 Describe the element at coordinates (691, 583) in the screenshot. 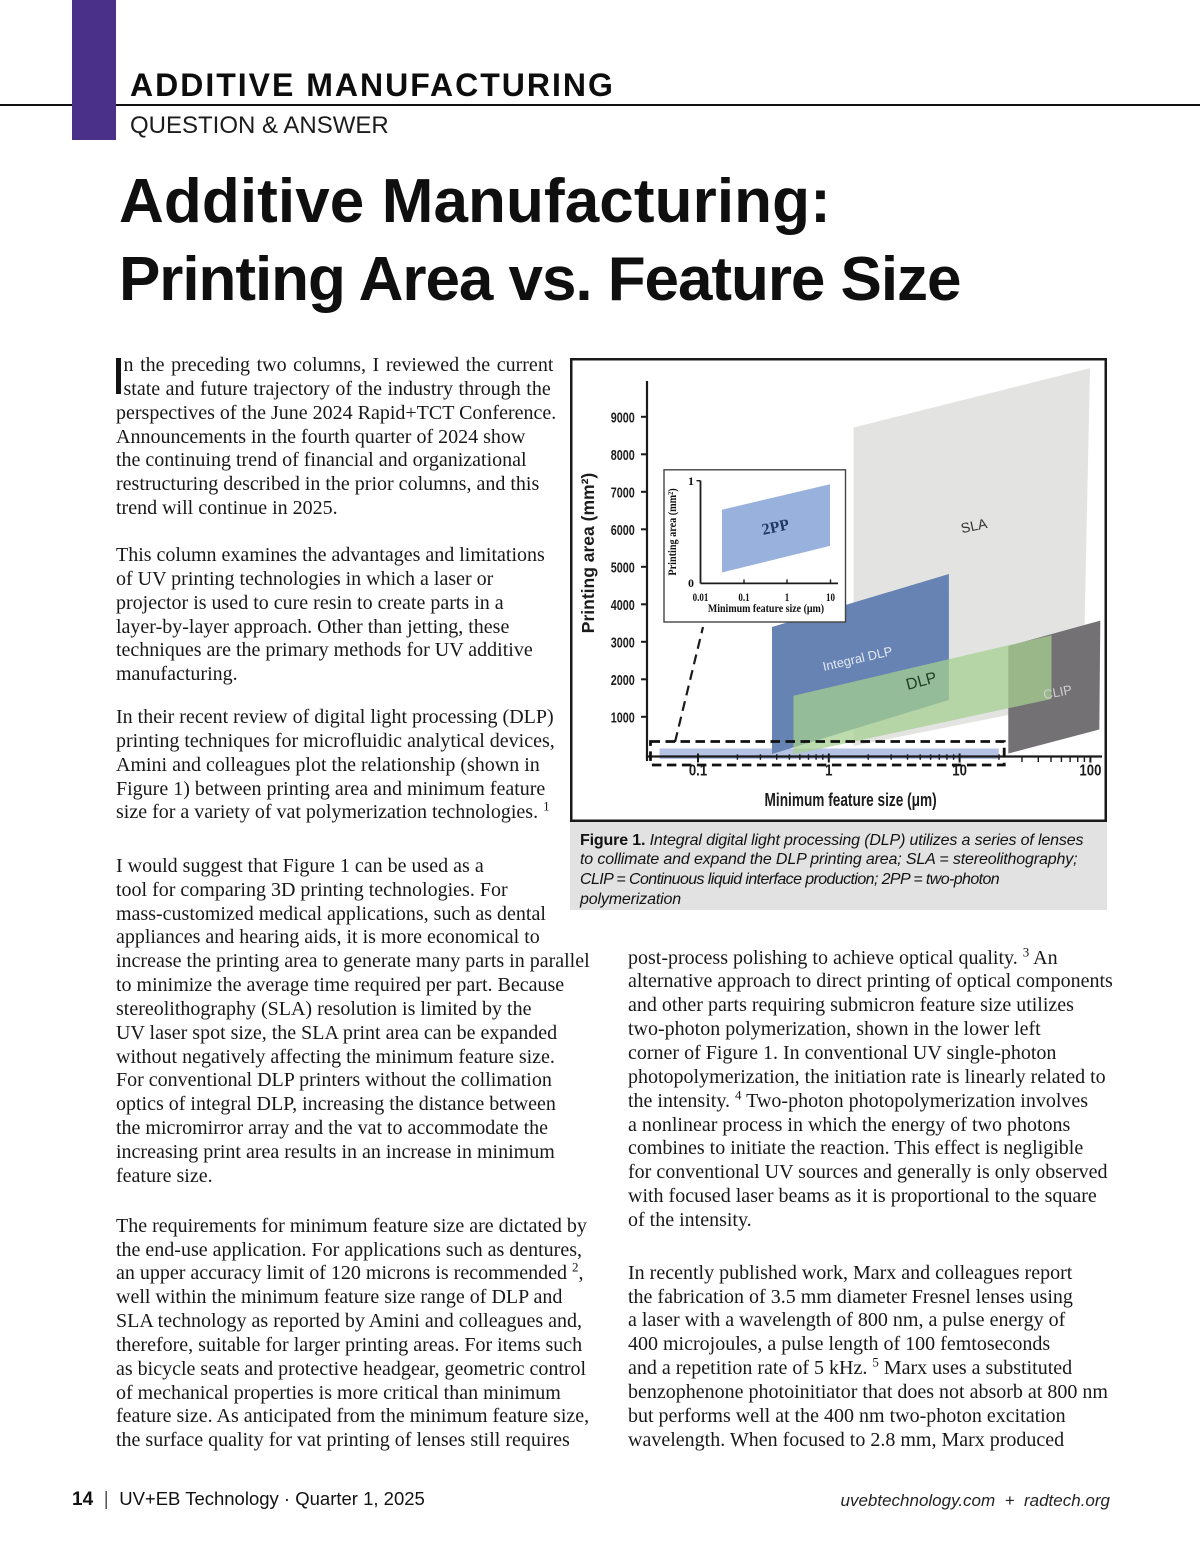

I see `svg-text: 0` at that location.